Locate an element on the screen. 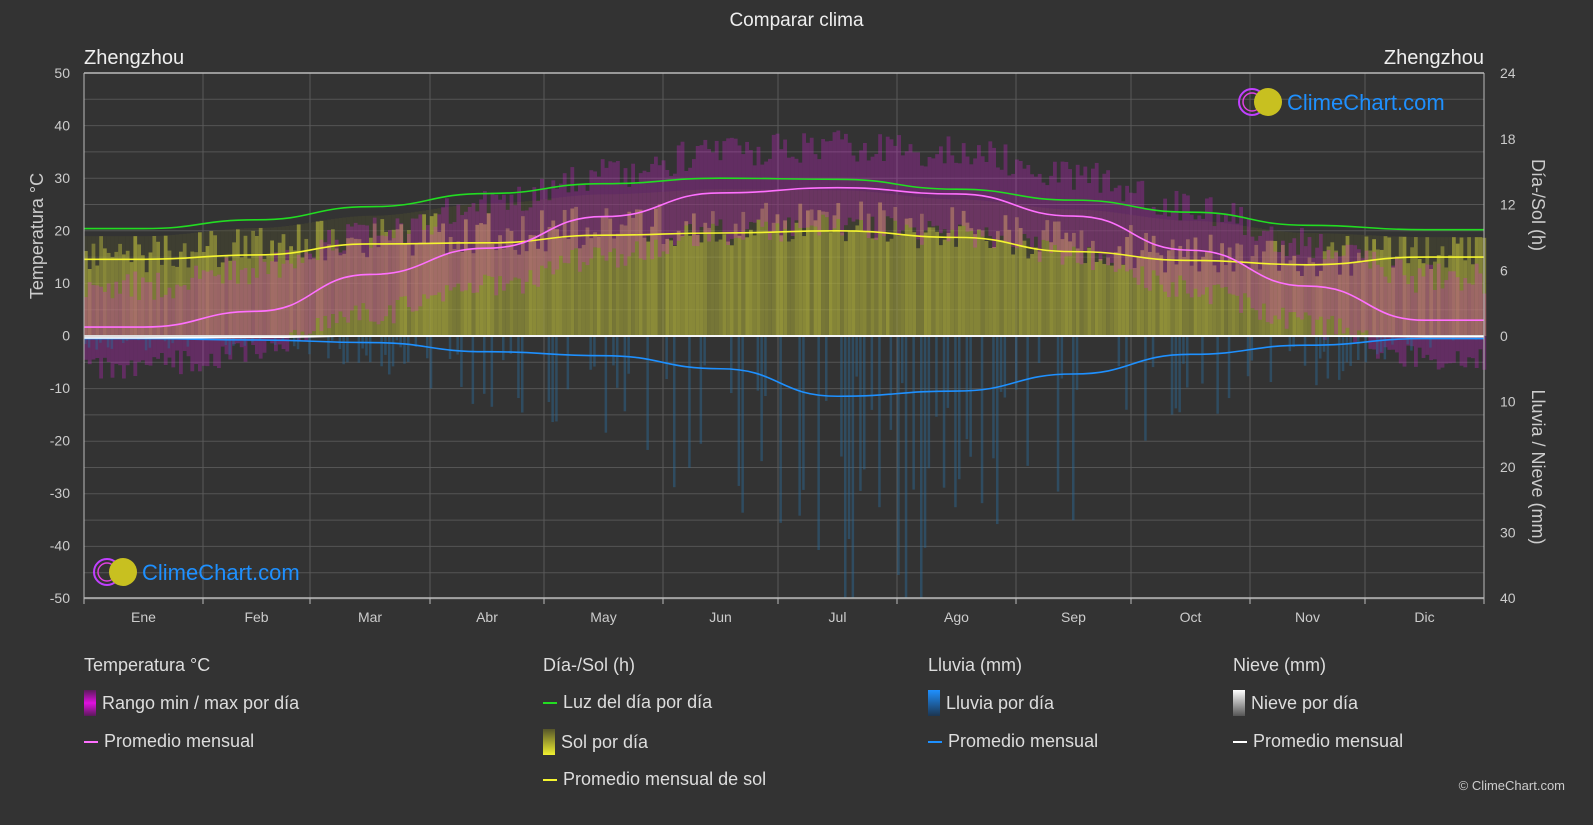 The width and height of the screenshot is (1593, 825). logo-bottom: ClimeChart.com is located at coordinates (196, 572).